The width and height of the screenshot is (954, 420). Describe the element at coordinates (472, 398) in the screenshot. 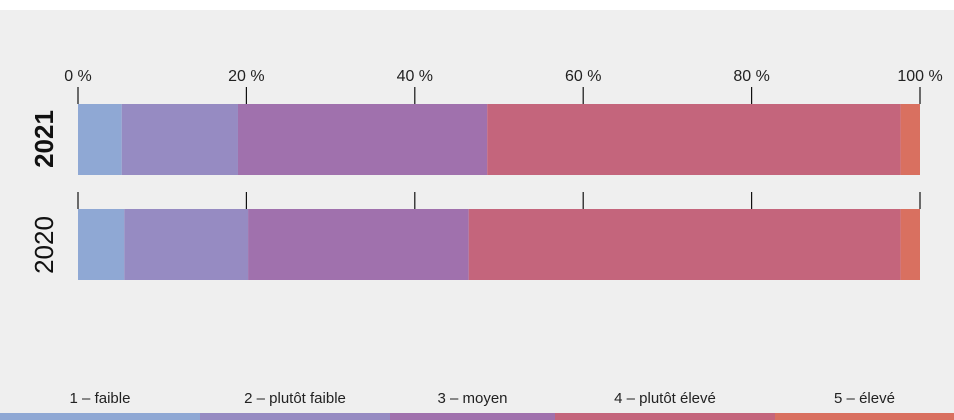

I see `legend-label: 3 – moyen` at that location.